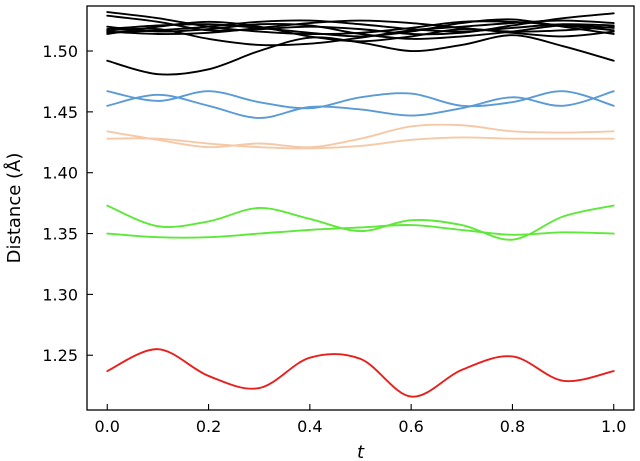  I want to click on x-tick-label: 0.0, so click(107, 426).